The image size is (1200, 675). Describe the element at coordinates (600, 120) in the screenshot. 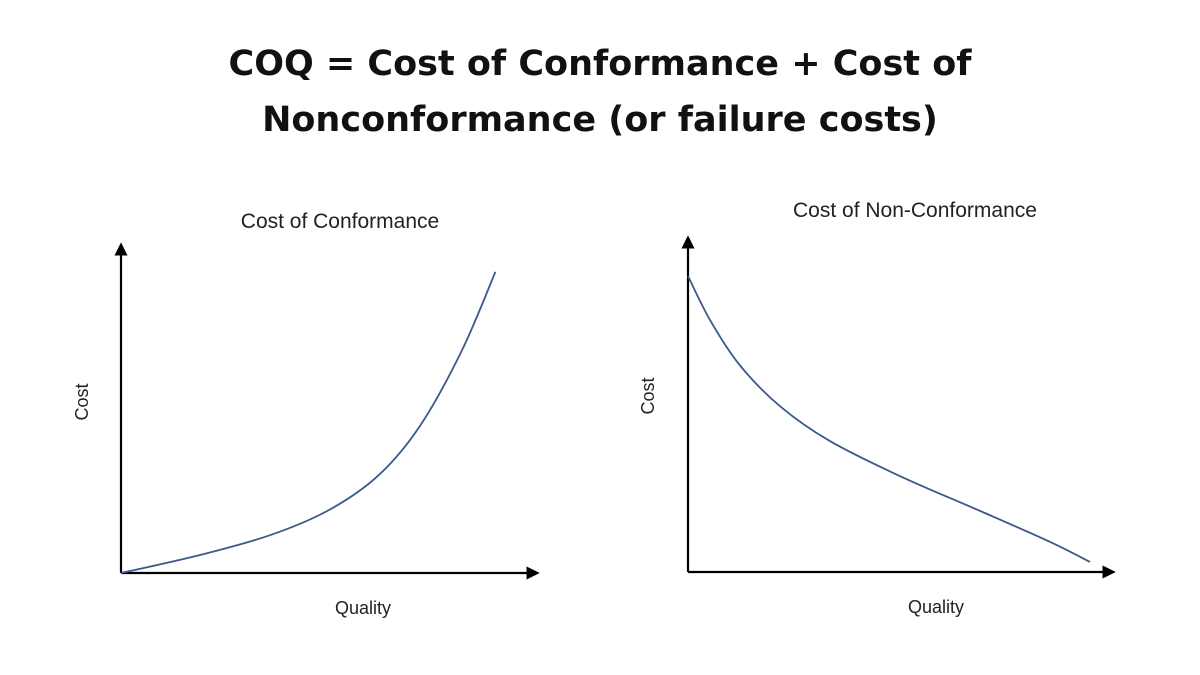

I see `title-line-2: Nonconformance (or failure costs)` at that location.